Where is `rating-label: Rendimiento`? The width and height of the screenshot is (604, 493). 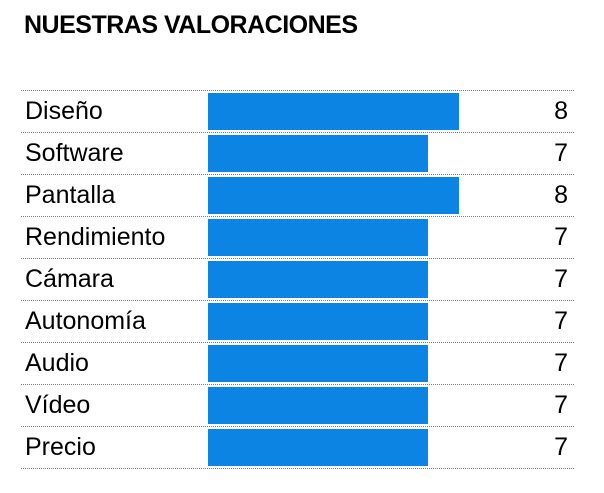
rating-label: Rendimiento is located at coordinates (95, 237).